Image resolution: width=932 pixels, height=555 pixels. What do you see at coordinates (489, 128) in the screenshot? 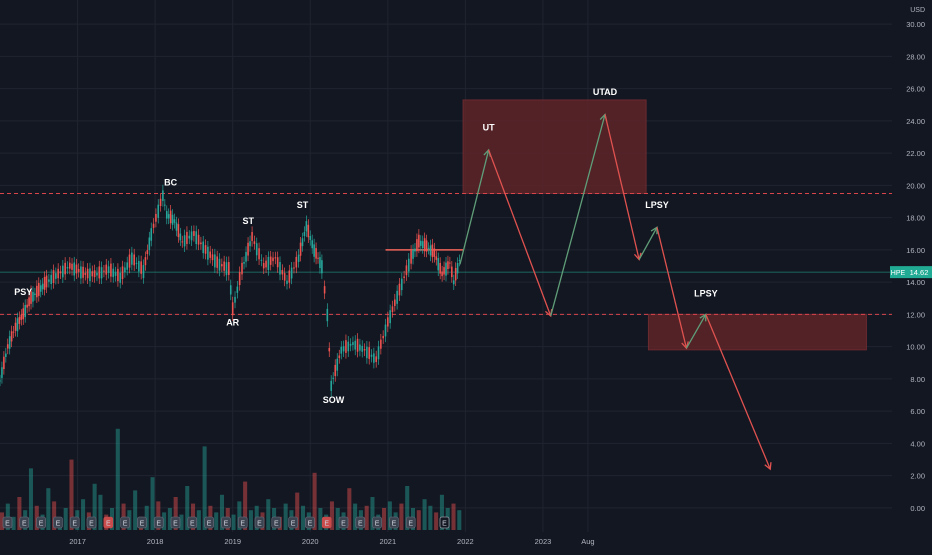
I see `wyckoff-label: UT` at bounding box center [489, 128].